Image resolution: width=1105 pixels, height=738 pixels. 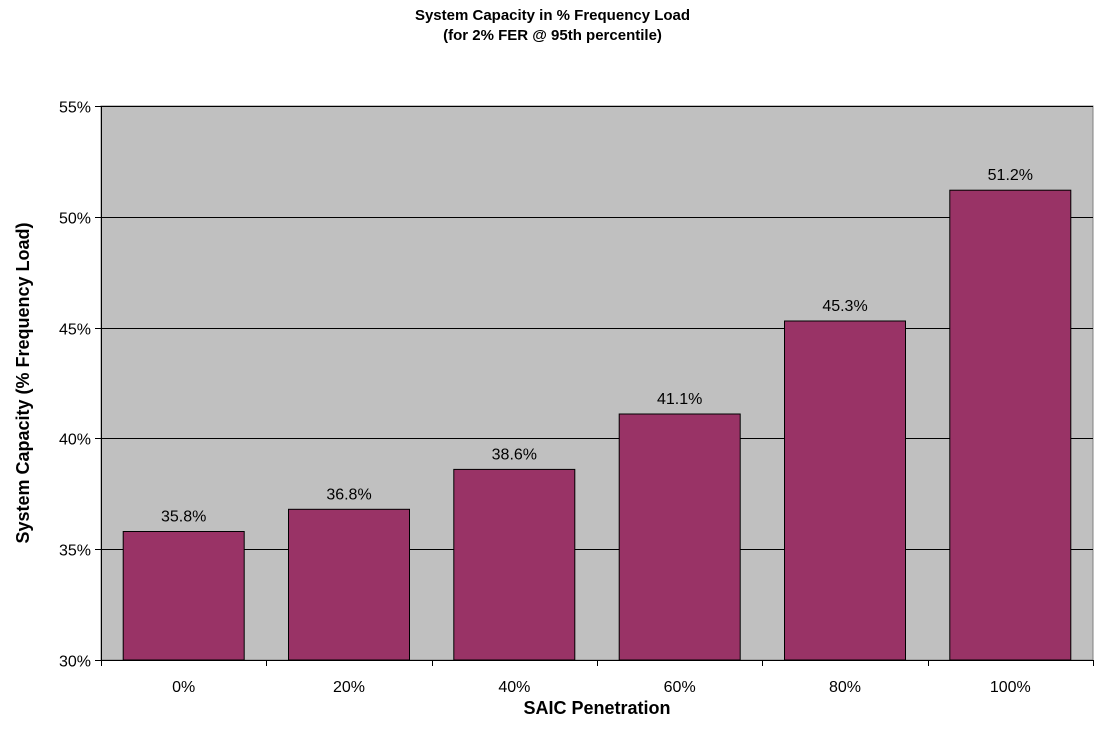 I want to click on chart-subtitle: (for 2% FER @ 95th percentile), so click(x=552, y=35).